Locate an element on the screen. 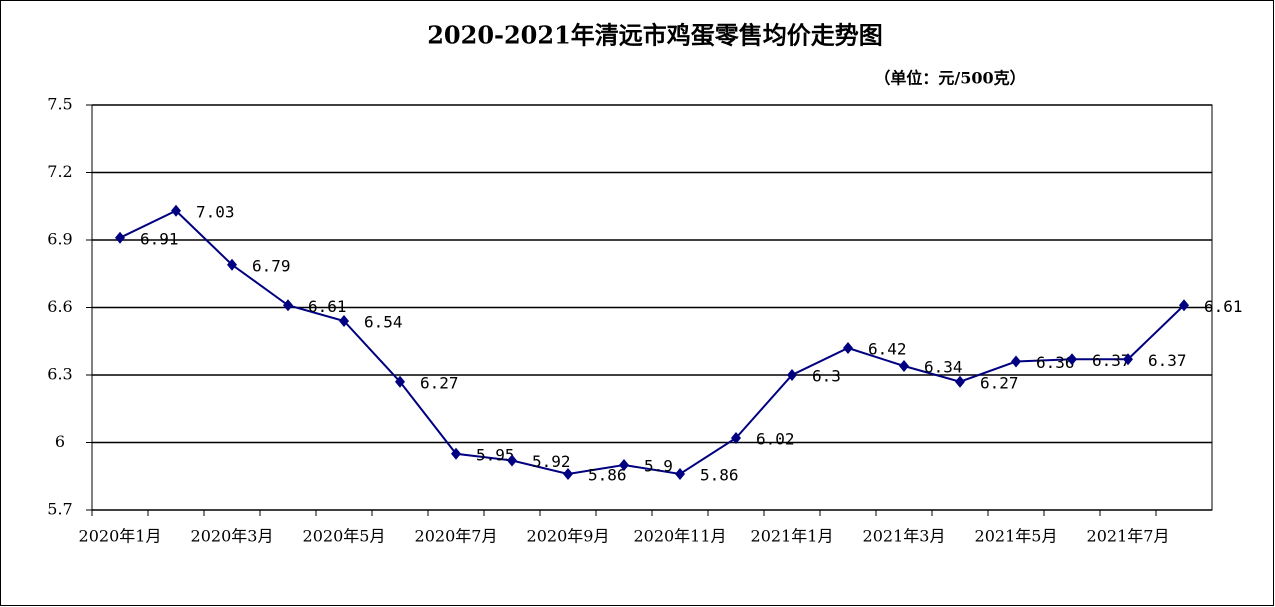  x-tick-label: 2020年11月 is located at coordinates (679, 536).